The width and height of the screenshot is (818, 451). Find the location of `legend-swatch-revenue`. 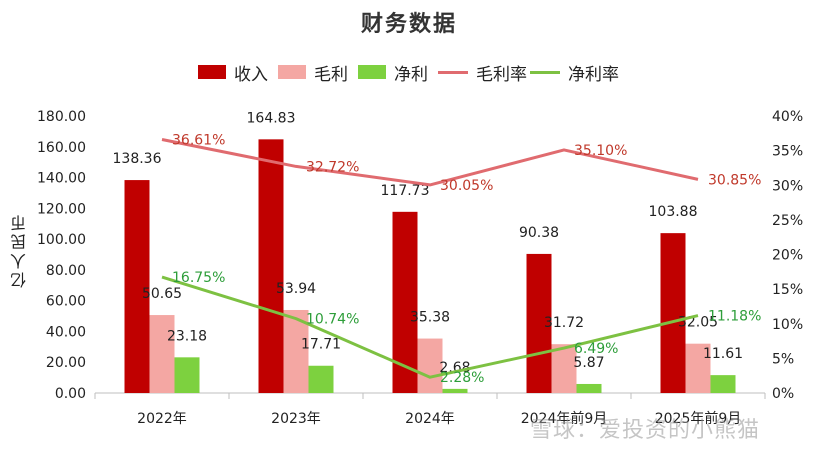

legend-swatch-revenue is located at coordinates (212, 72).